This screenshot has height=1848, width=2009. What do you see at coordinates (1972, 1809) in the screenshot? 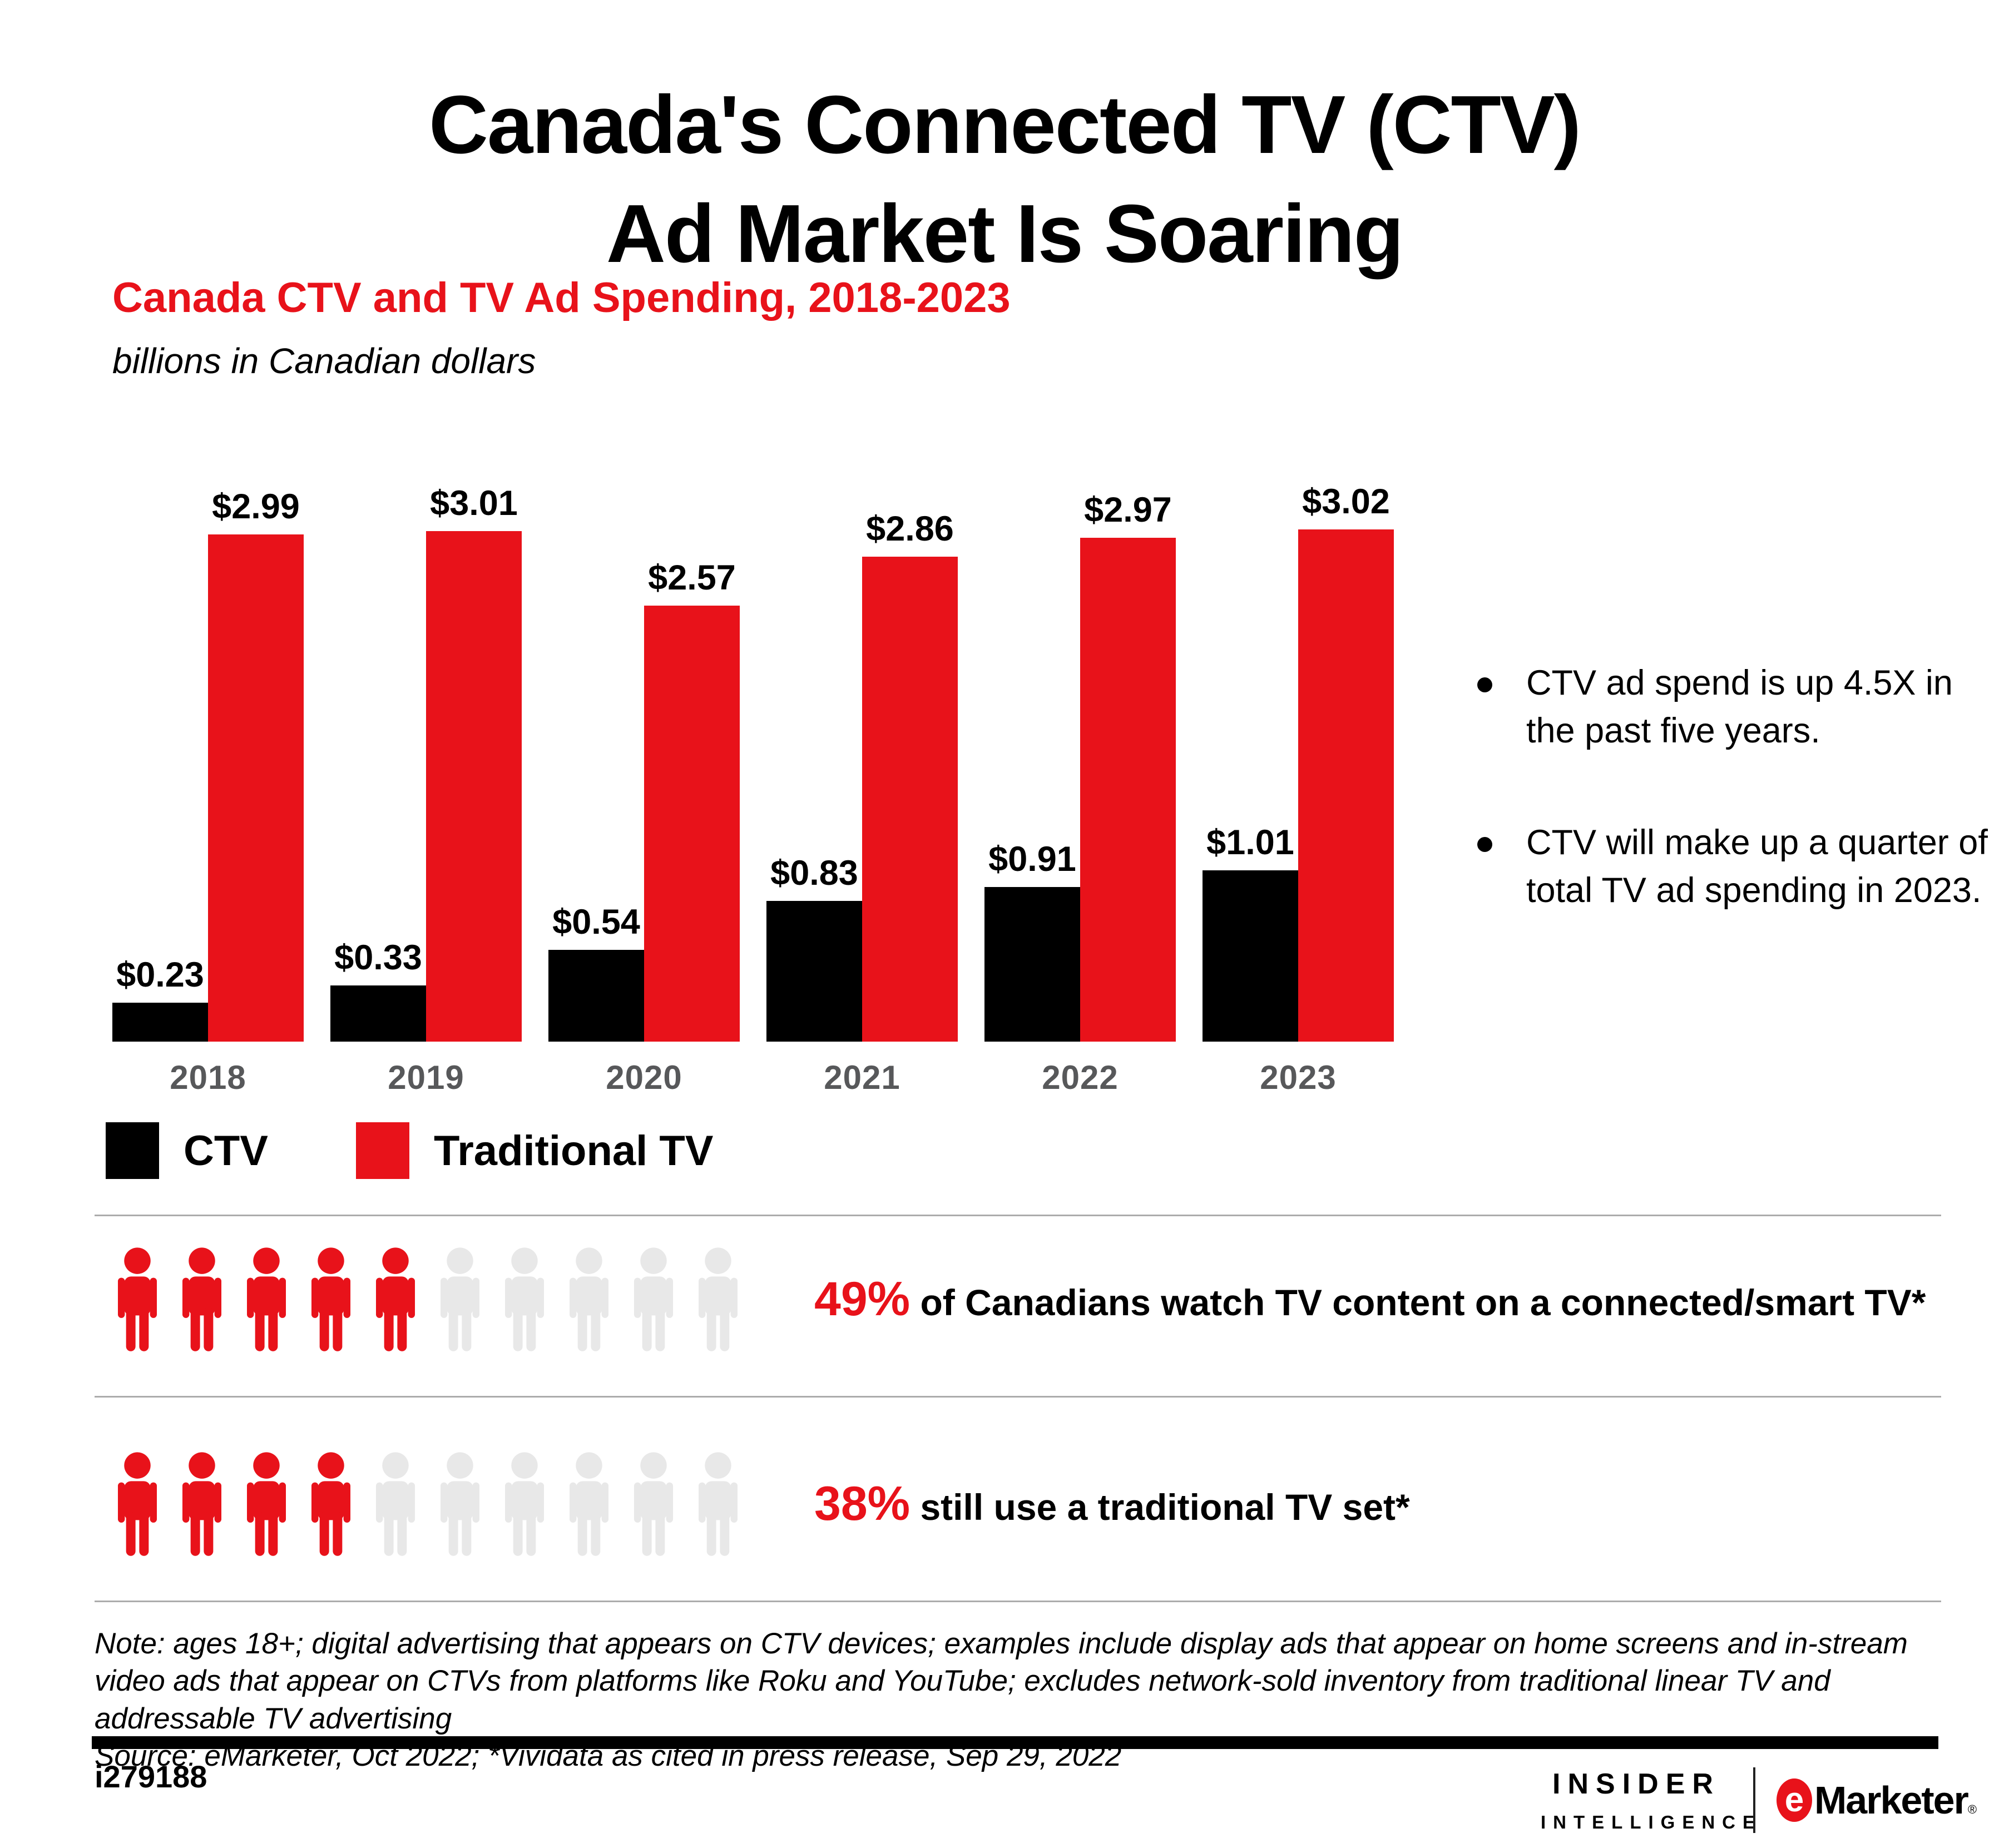
I see `registered-mark: ®` at bounding box center [1972, 1809].